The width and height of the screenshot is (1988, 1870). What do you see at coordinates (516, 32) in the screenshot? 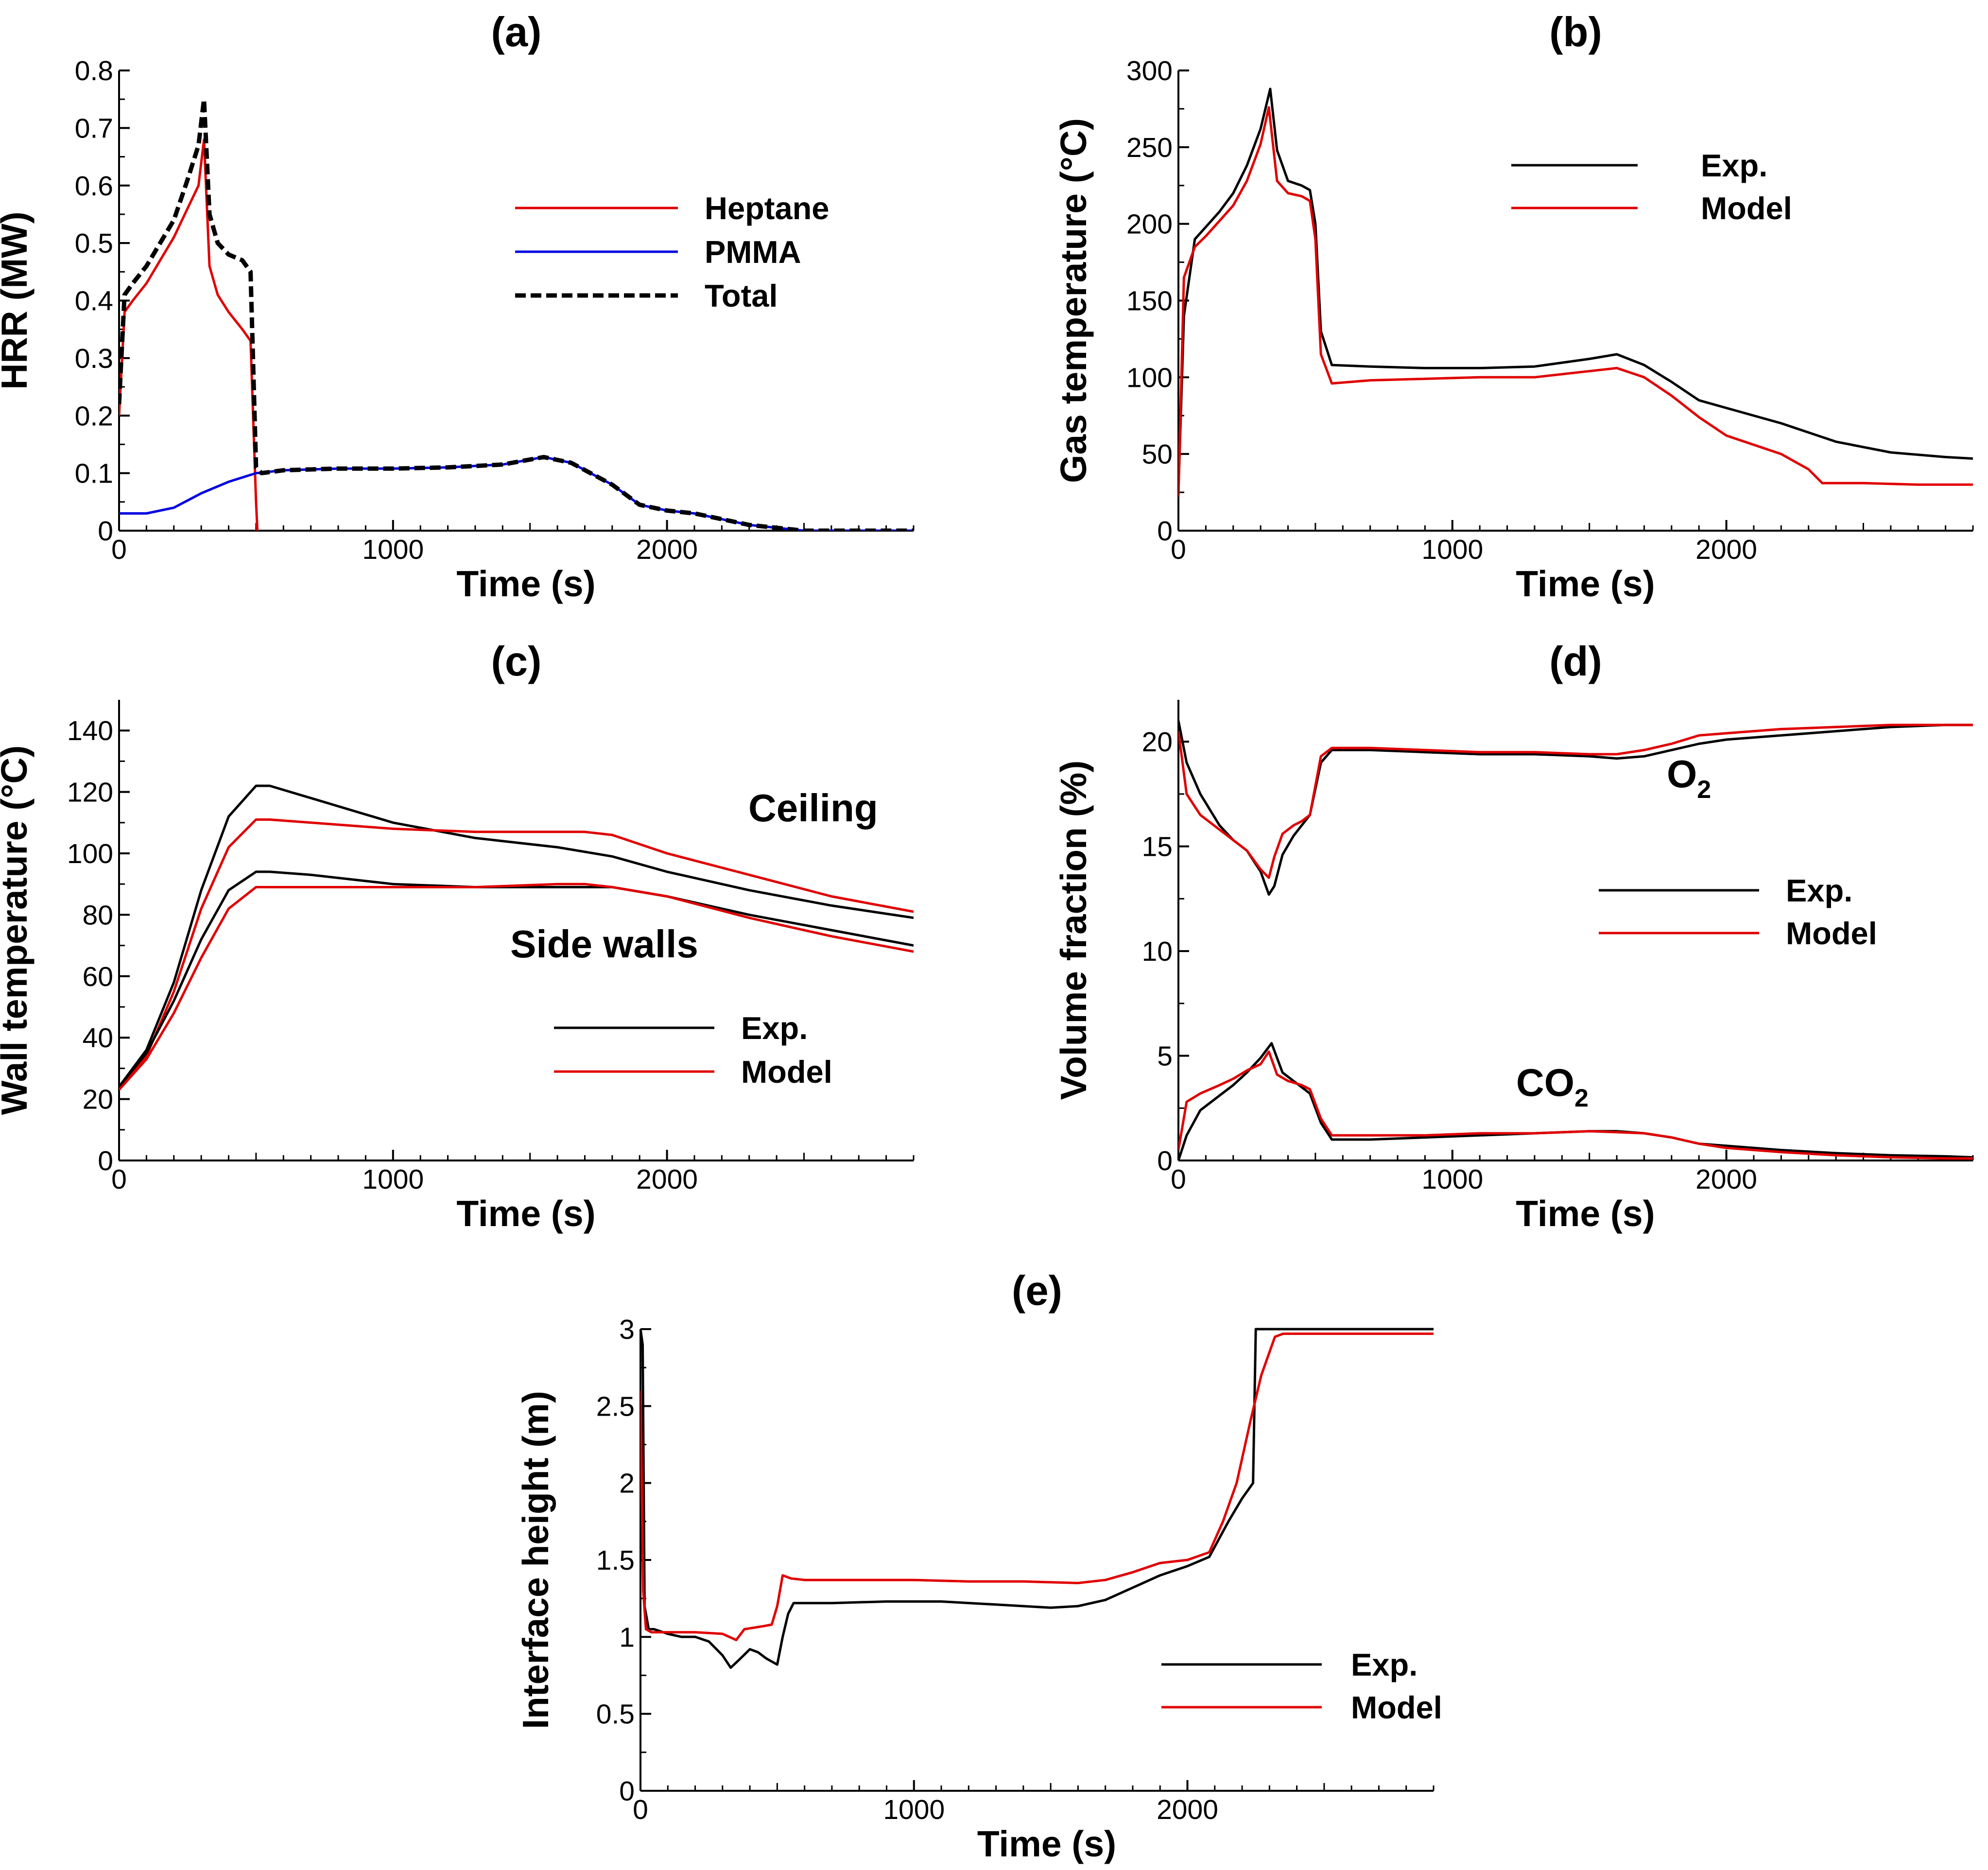
I see `panel-title-a: (a)` at bounding box center [516, 32].